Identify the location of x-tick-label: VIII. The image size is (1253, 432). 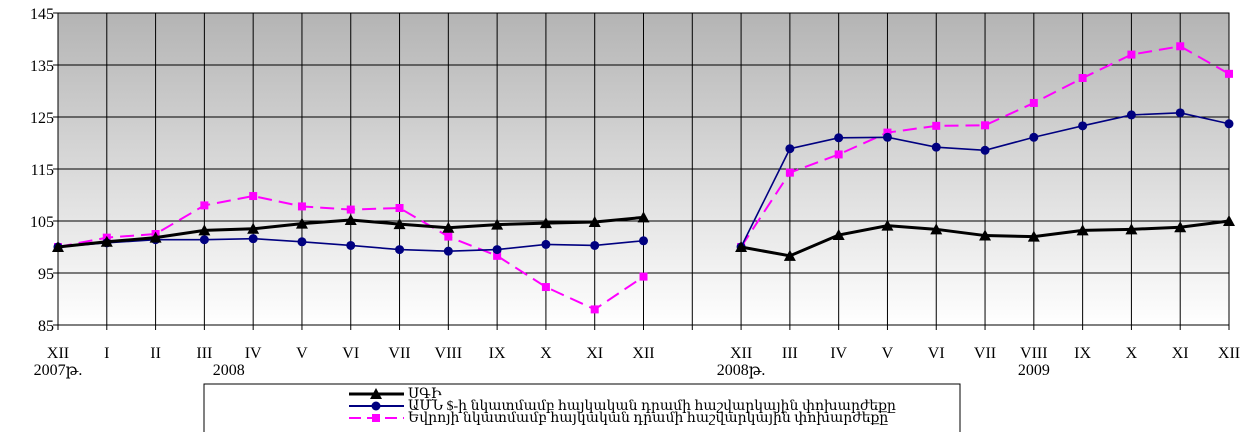
(1034, 353).